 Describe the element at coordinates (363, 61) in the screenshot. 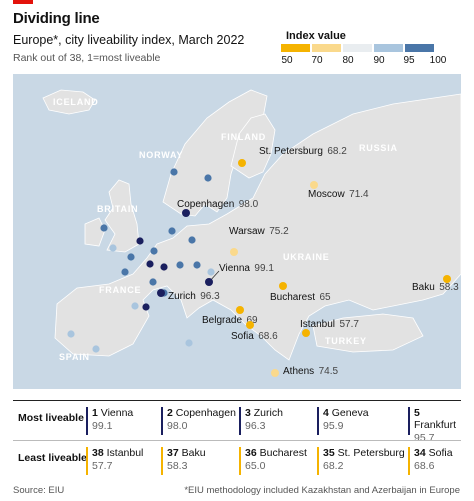

I see `legend-ticks: 50 70 80 90 95 100` at that location.